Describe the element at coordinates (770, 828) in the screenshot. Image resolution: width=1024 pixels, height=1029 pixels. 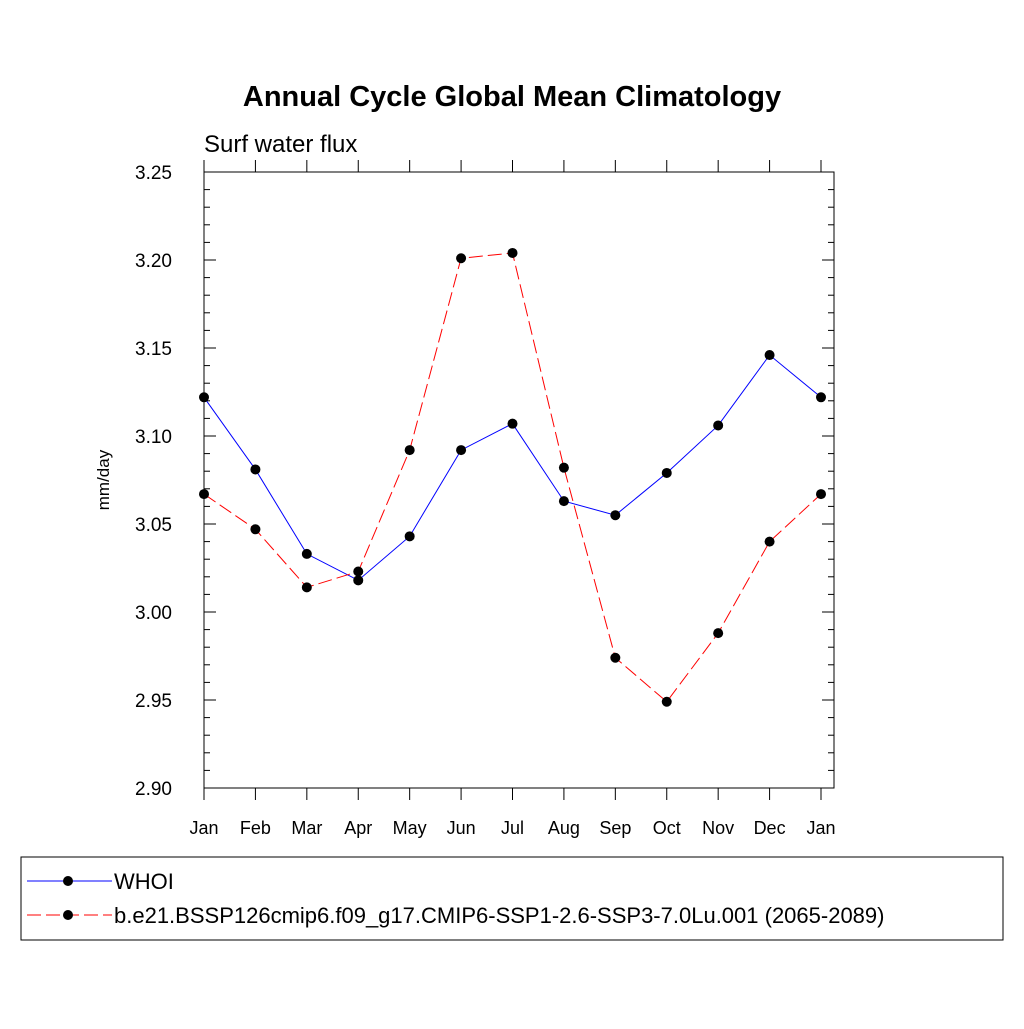
I see `x-tick-label: Dec` at that location.